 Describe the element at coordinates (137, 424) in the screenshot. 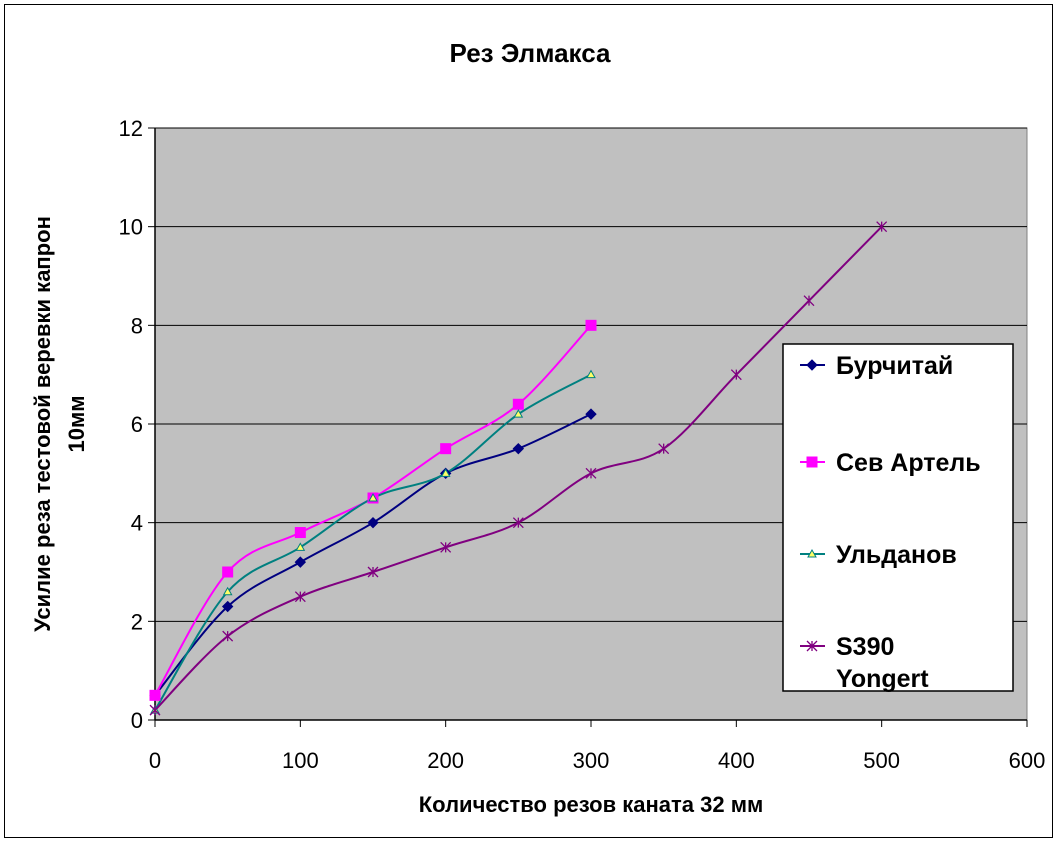

I see `y-tick-label-3: 6` at that location.